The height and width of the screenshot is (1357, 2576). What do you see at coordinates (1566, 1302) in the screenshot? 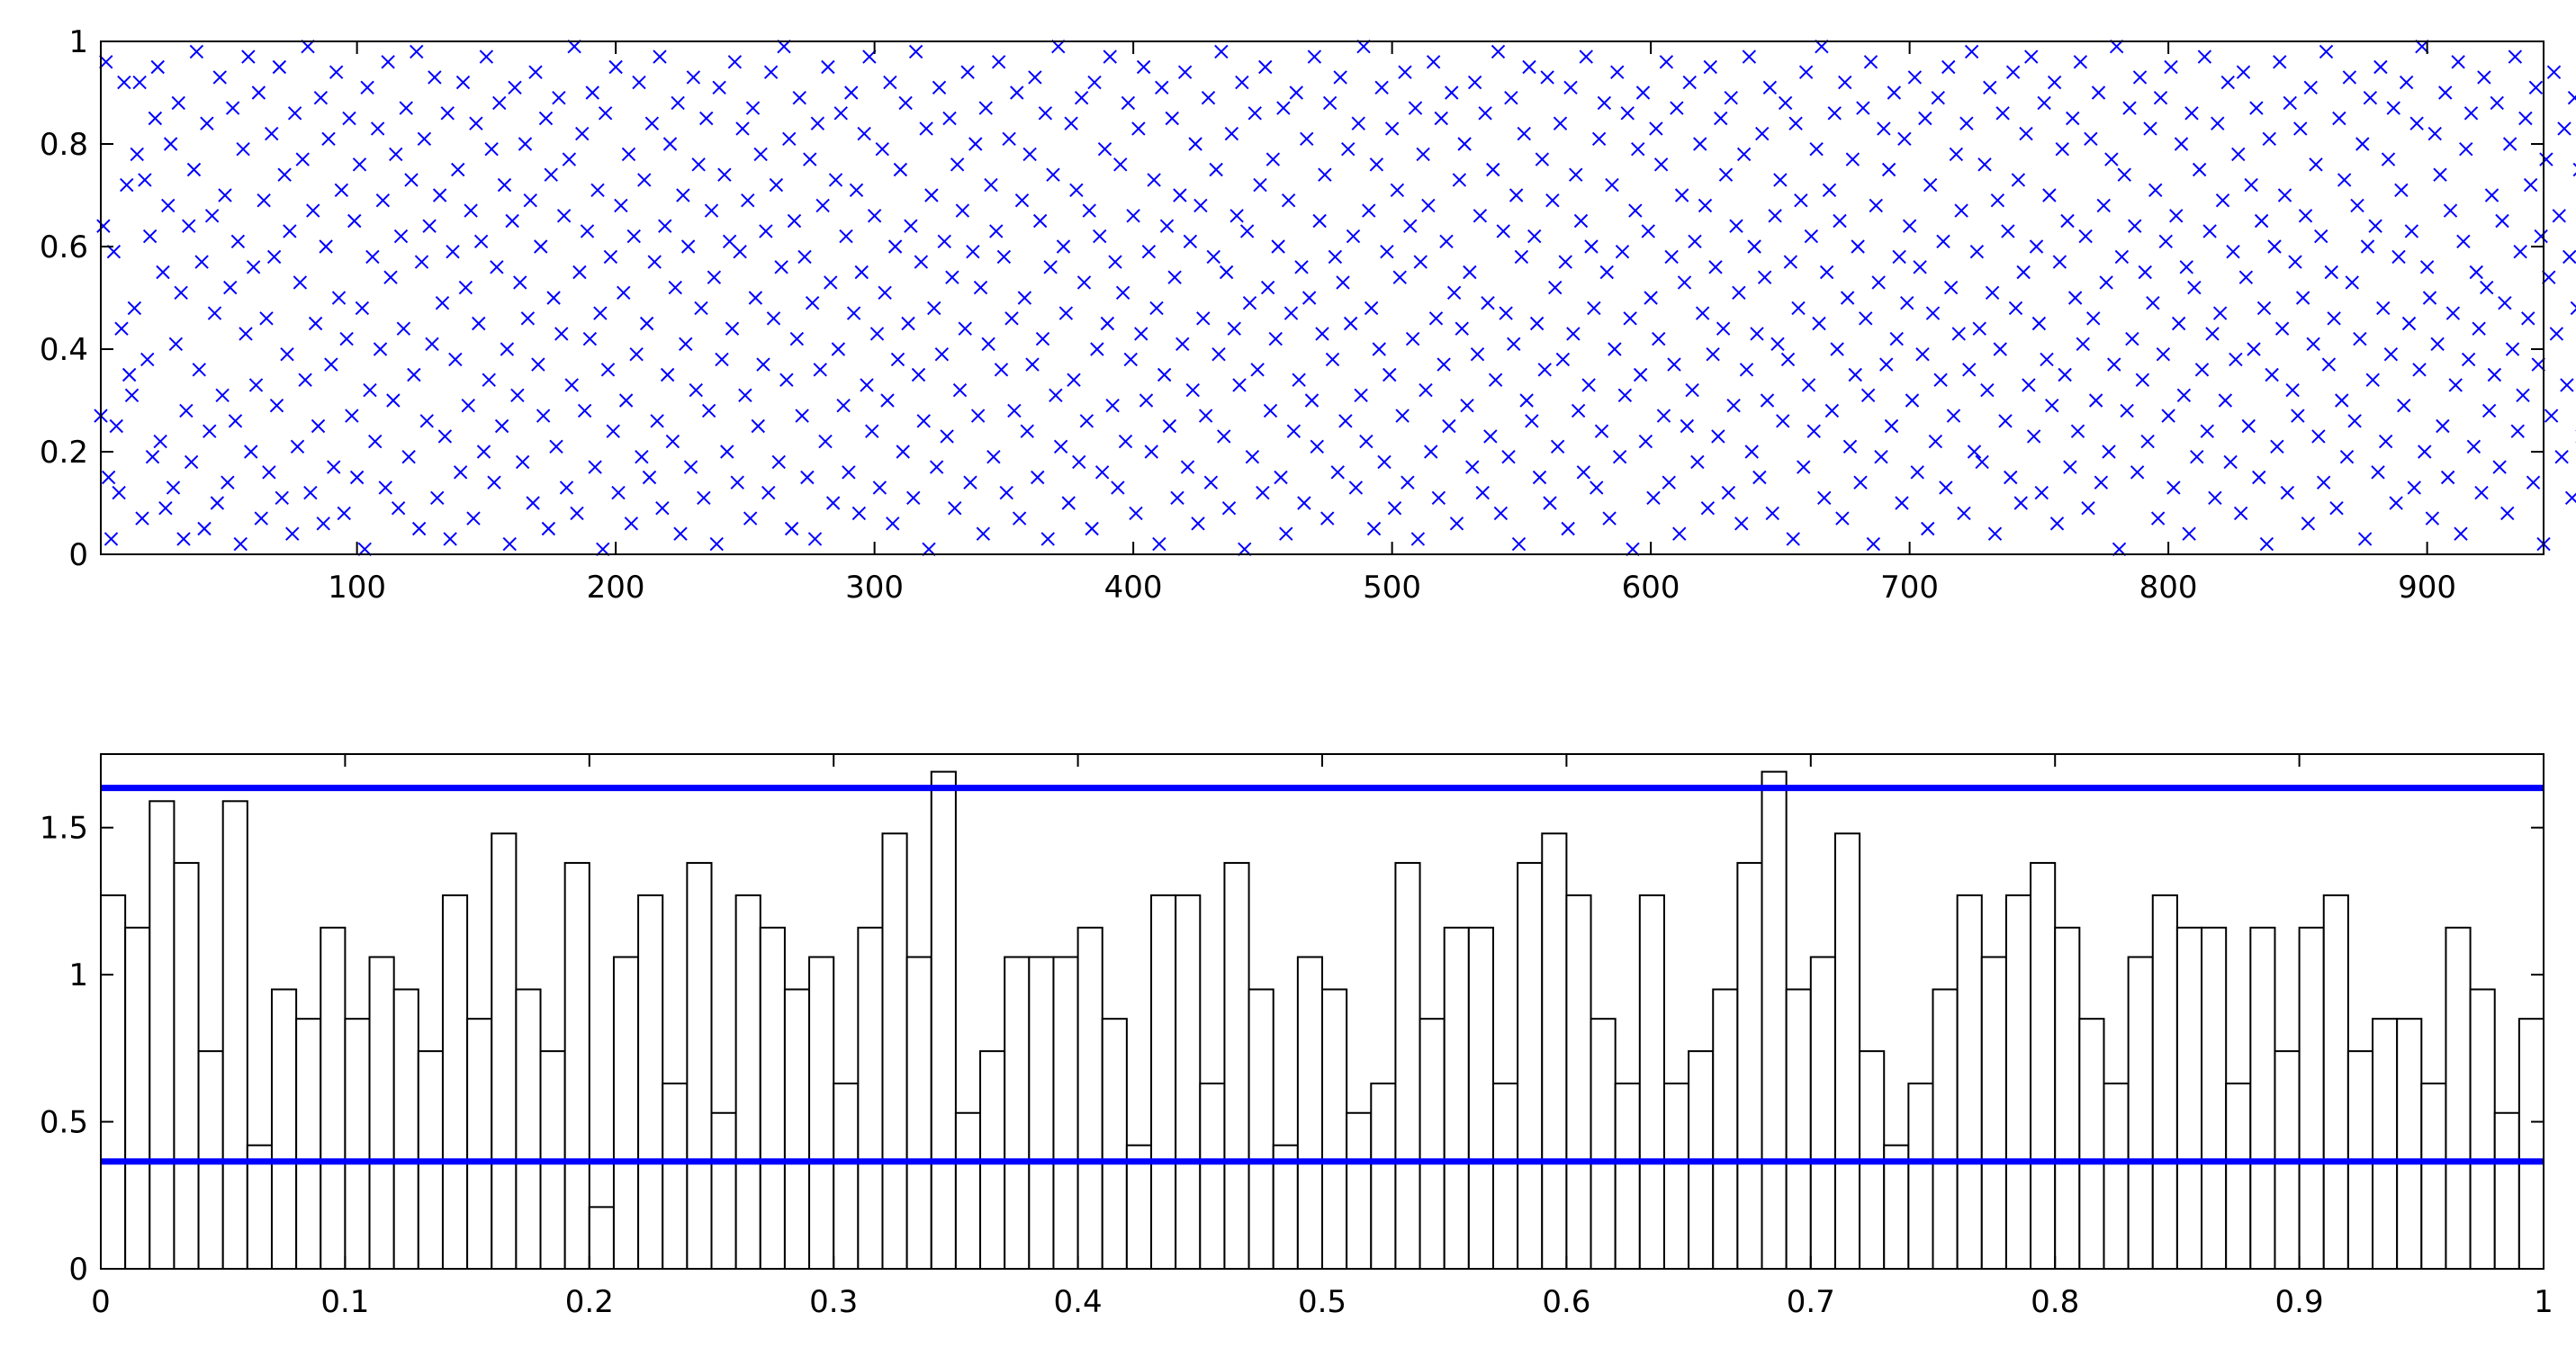
I see `x-tick-label: 0.6` at bounding box center [1566, 1302].